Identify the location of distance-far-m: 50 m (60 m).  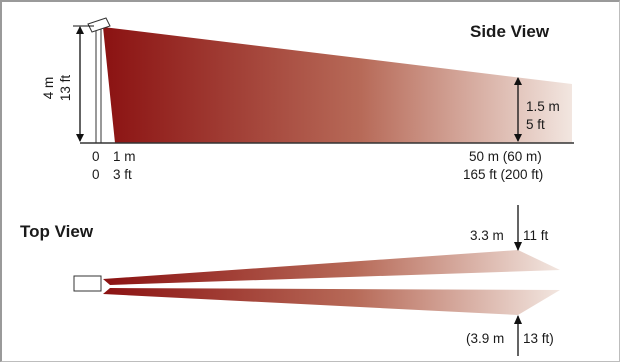
(505, 156).